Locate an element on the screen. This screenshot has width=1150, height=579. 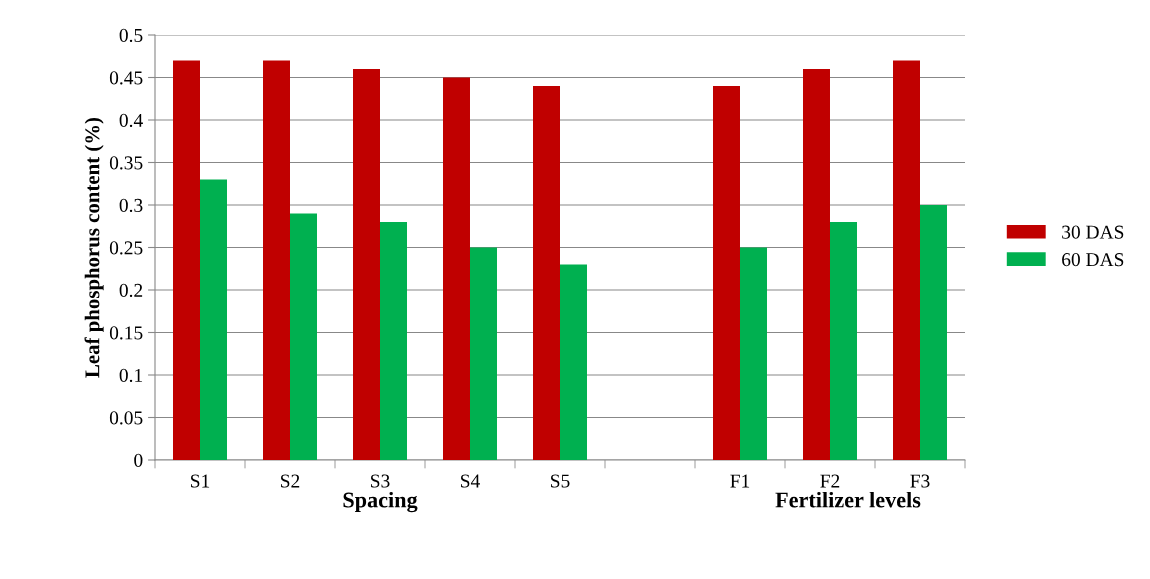
x-tick-label: S3 is located at coordinates (380, 481).